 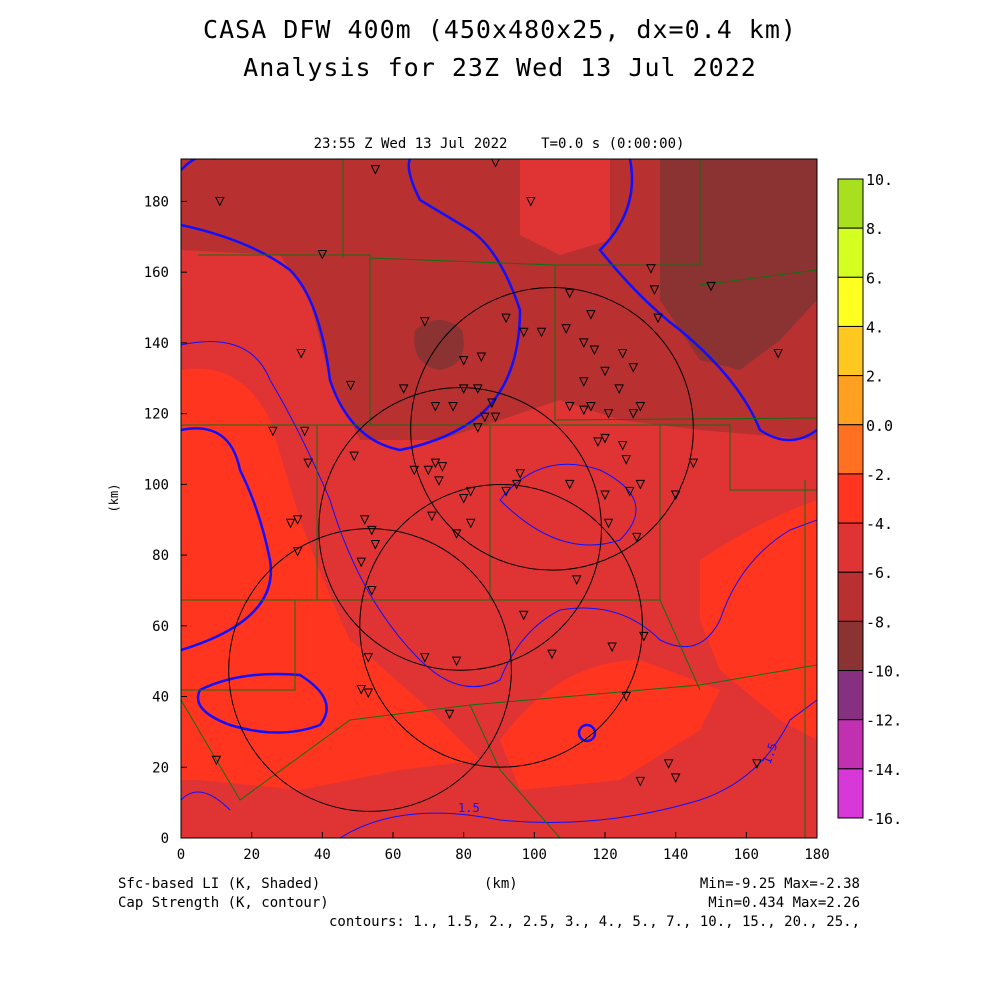 What do you see at coordinates (770, 753) in the screenshot?
I see `contour-label: 1.5` at bounding box center [770, 753].